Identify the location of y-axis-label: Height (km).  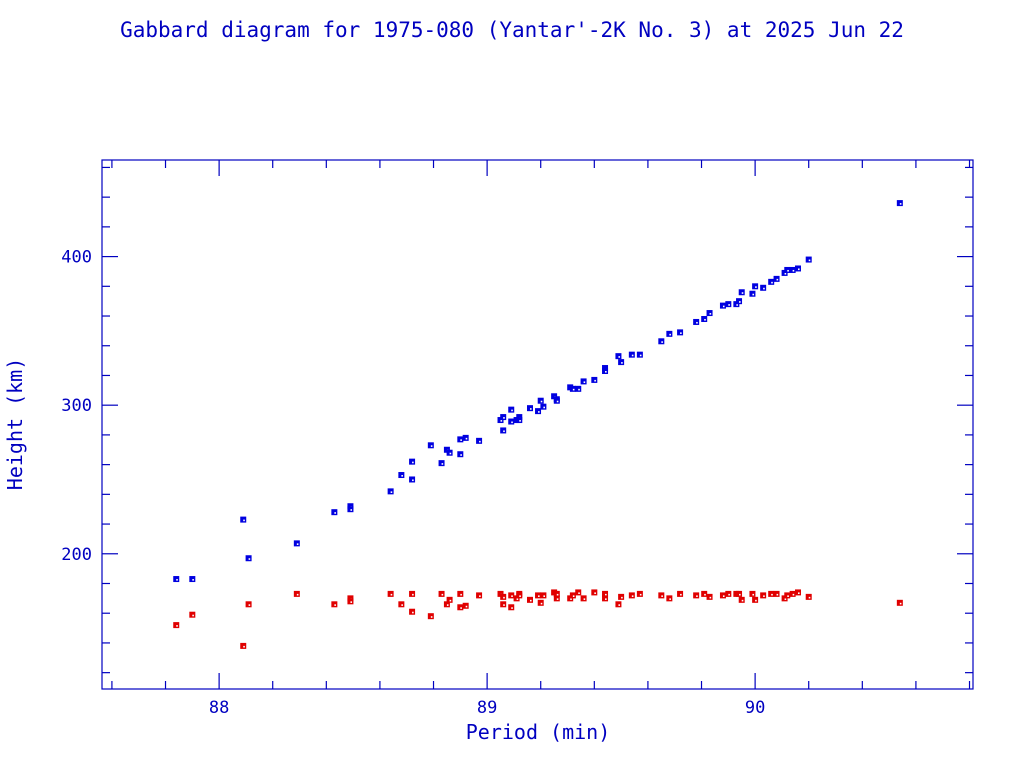
(15, 424).